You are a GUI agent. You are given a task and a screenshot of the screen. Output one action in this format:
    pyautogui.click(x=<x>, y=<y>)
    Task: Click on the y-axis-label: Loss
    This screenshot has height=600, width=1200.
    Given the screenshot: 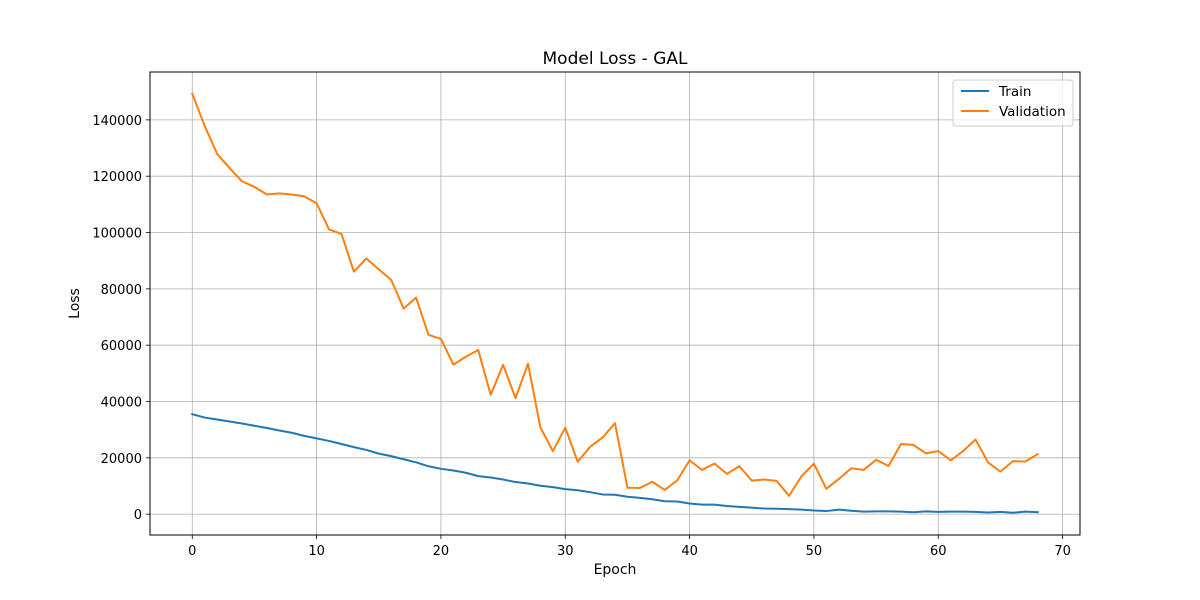 What is the action you would take?
    pyautogui.click(x=75, y=303)
    